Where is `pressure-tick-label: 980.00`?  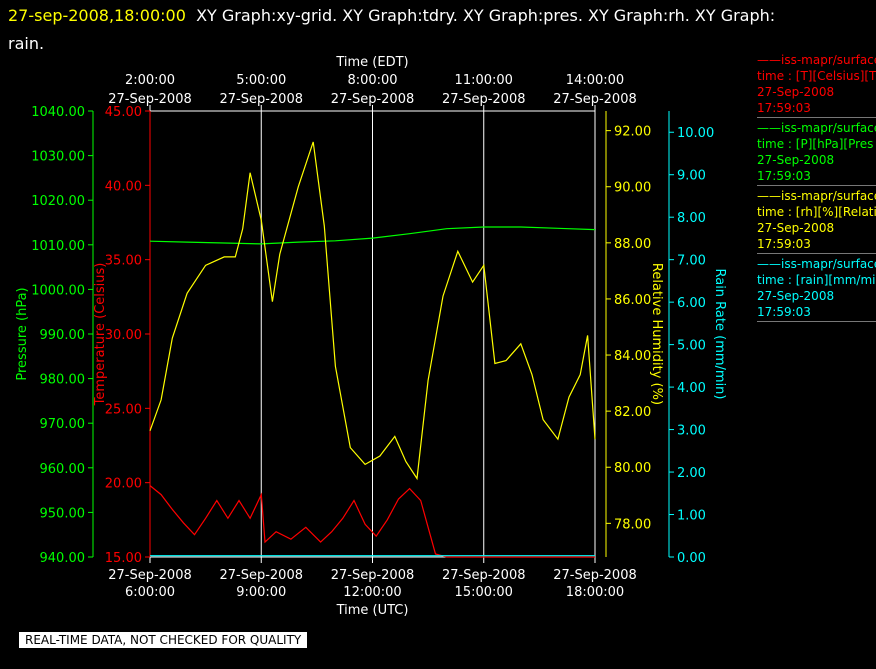 pressure-tick-label: 980.00 is located at coordinates (63, 380).